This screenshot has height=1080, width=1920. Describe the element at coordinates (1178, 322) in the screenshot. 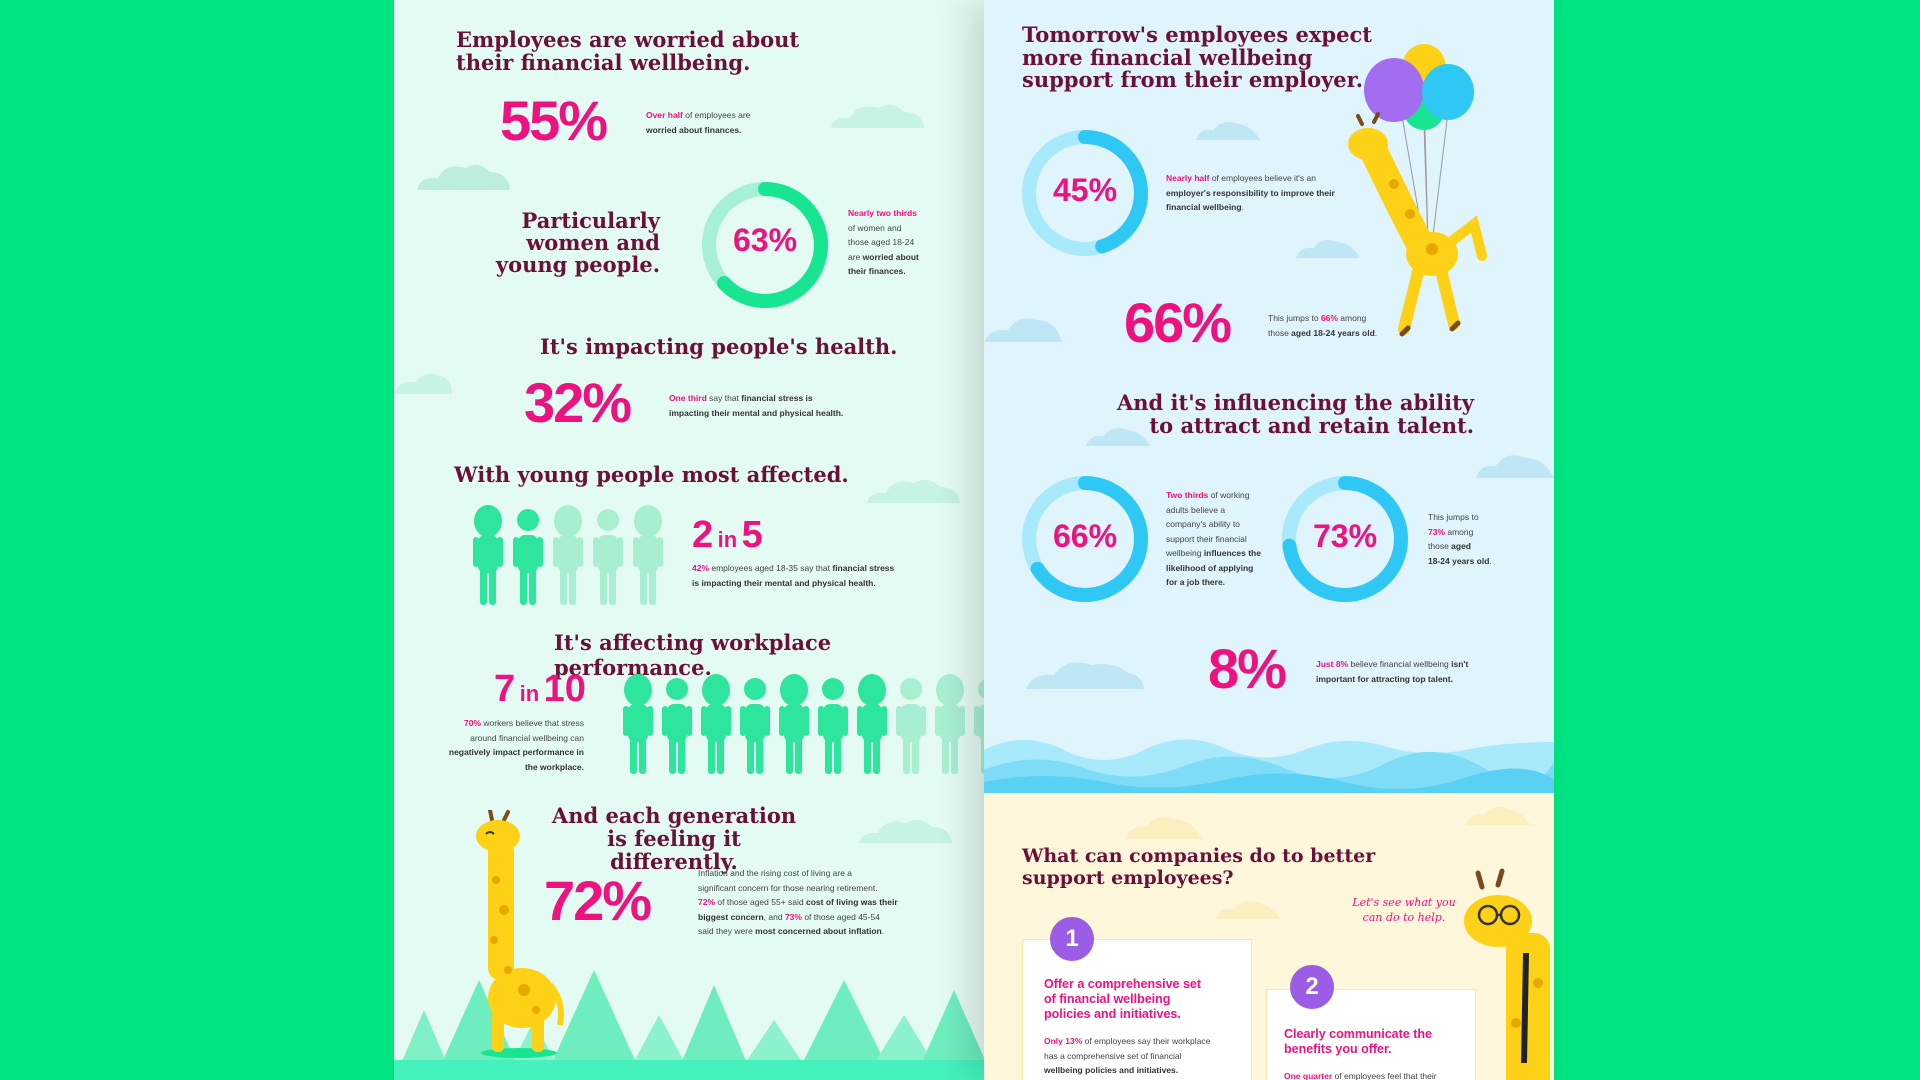

I see `stat-66-percent-young: 66%` at that location.